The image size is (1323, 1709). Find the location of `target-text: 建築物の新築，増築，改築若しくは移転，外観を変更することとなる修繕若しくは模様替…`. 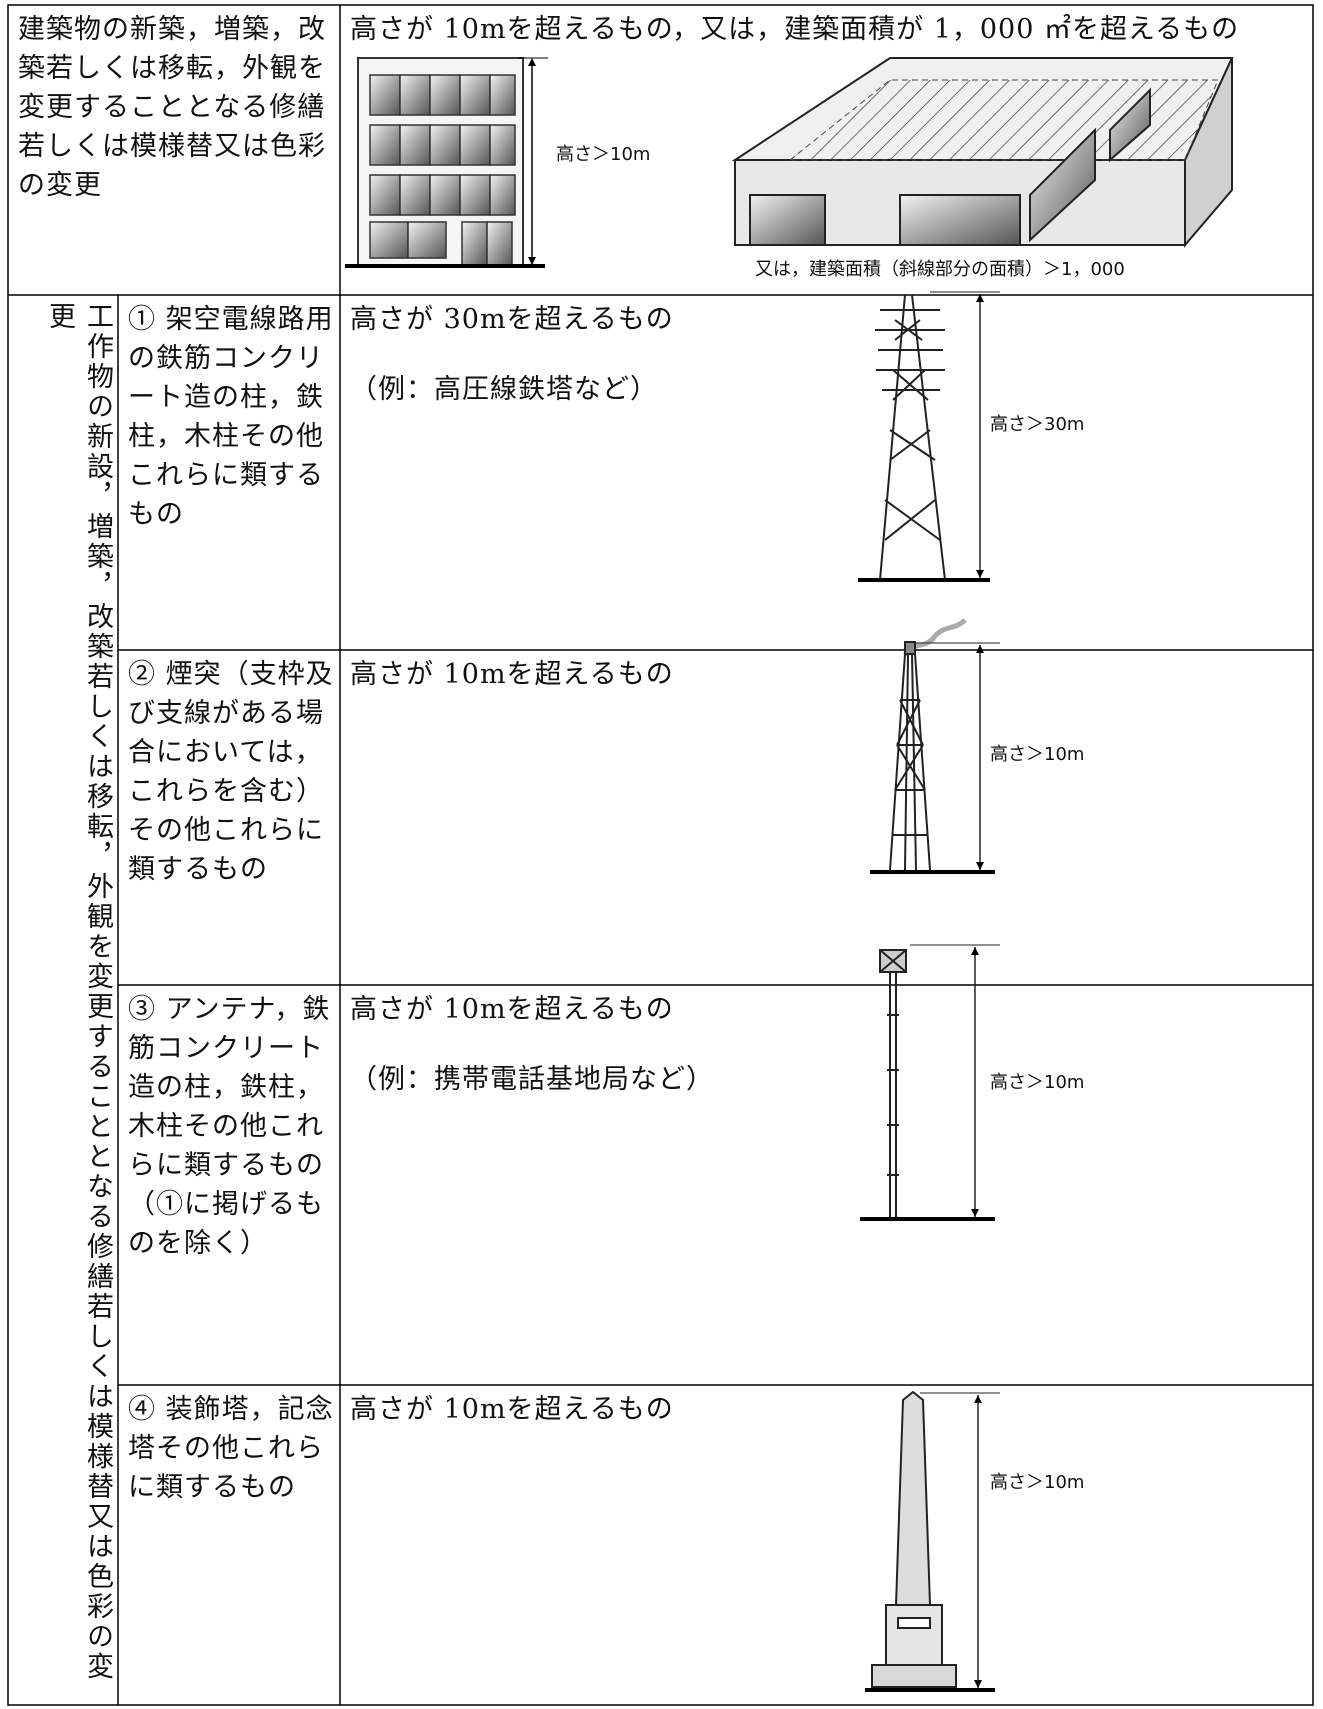

target-text: 建築物の新築，増築，改築若しくは移転，外観を変更することとなる修繕若しくは模様替… is located at coordinates (172, 107).